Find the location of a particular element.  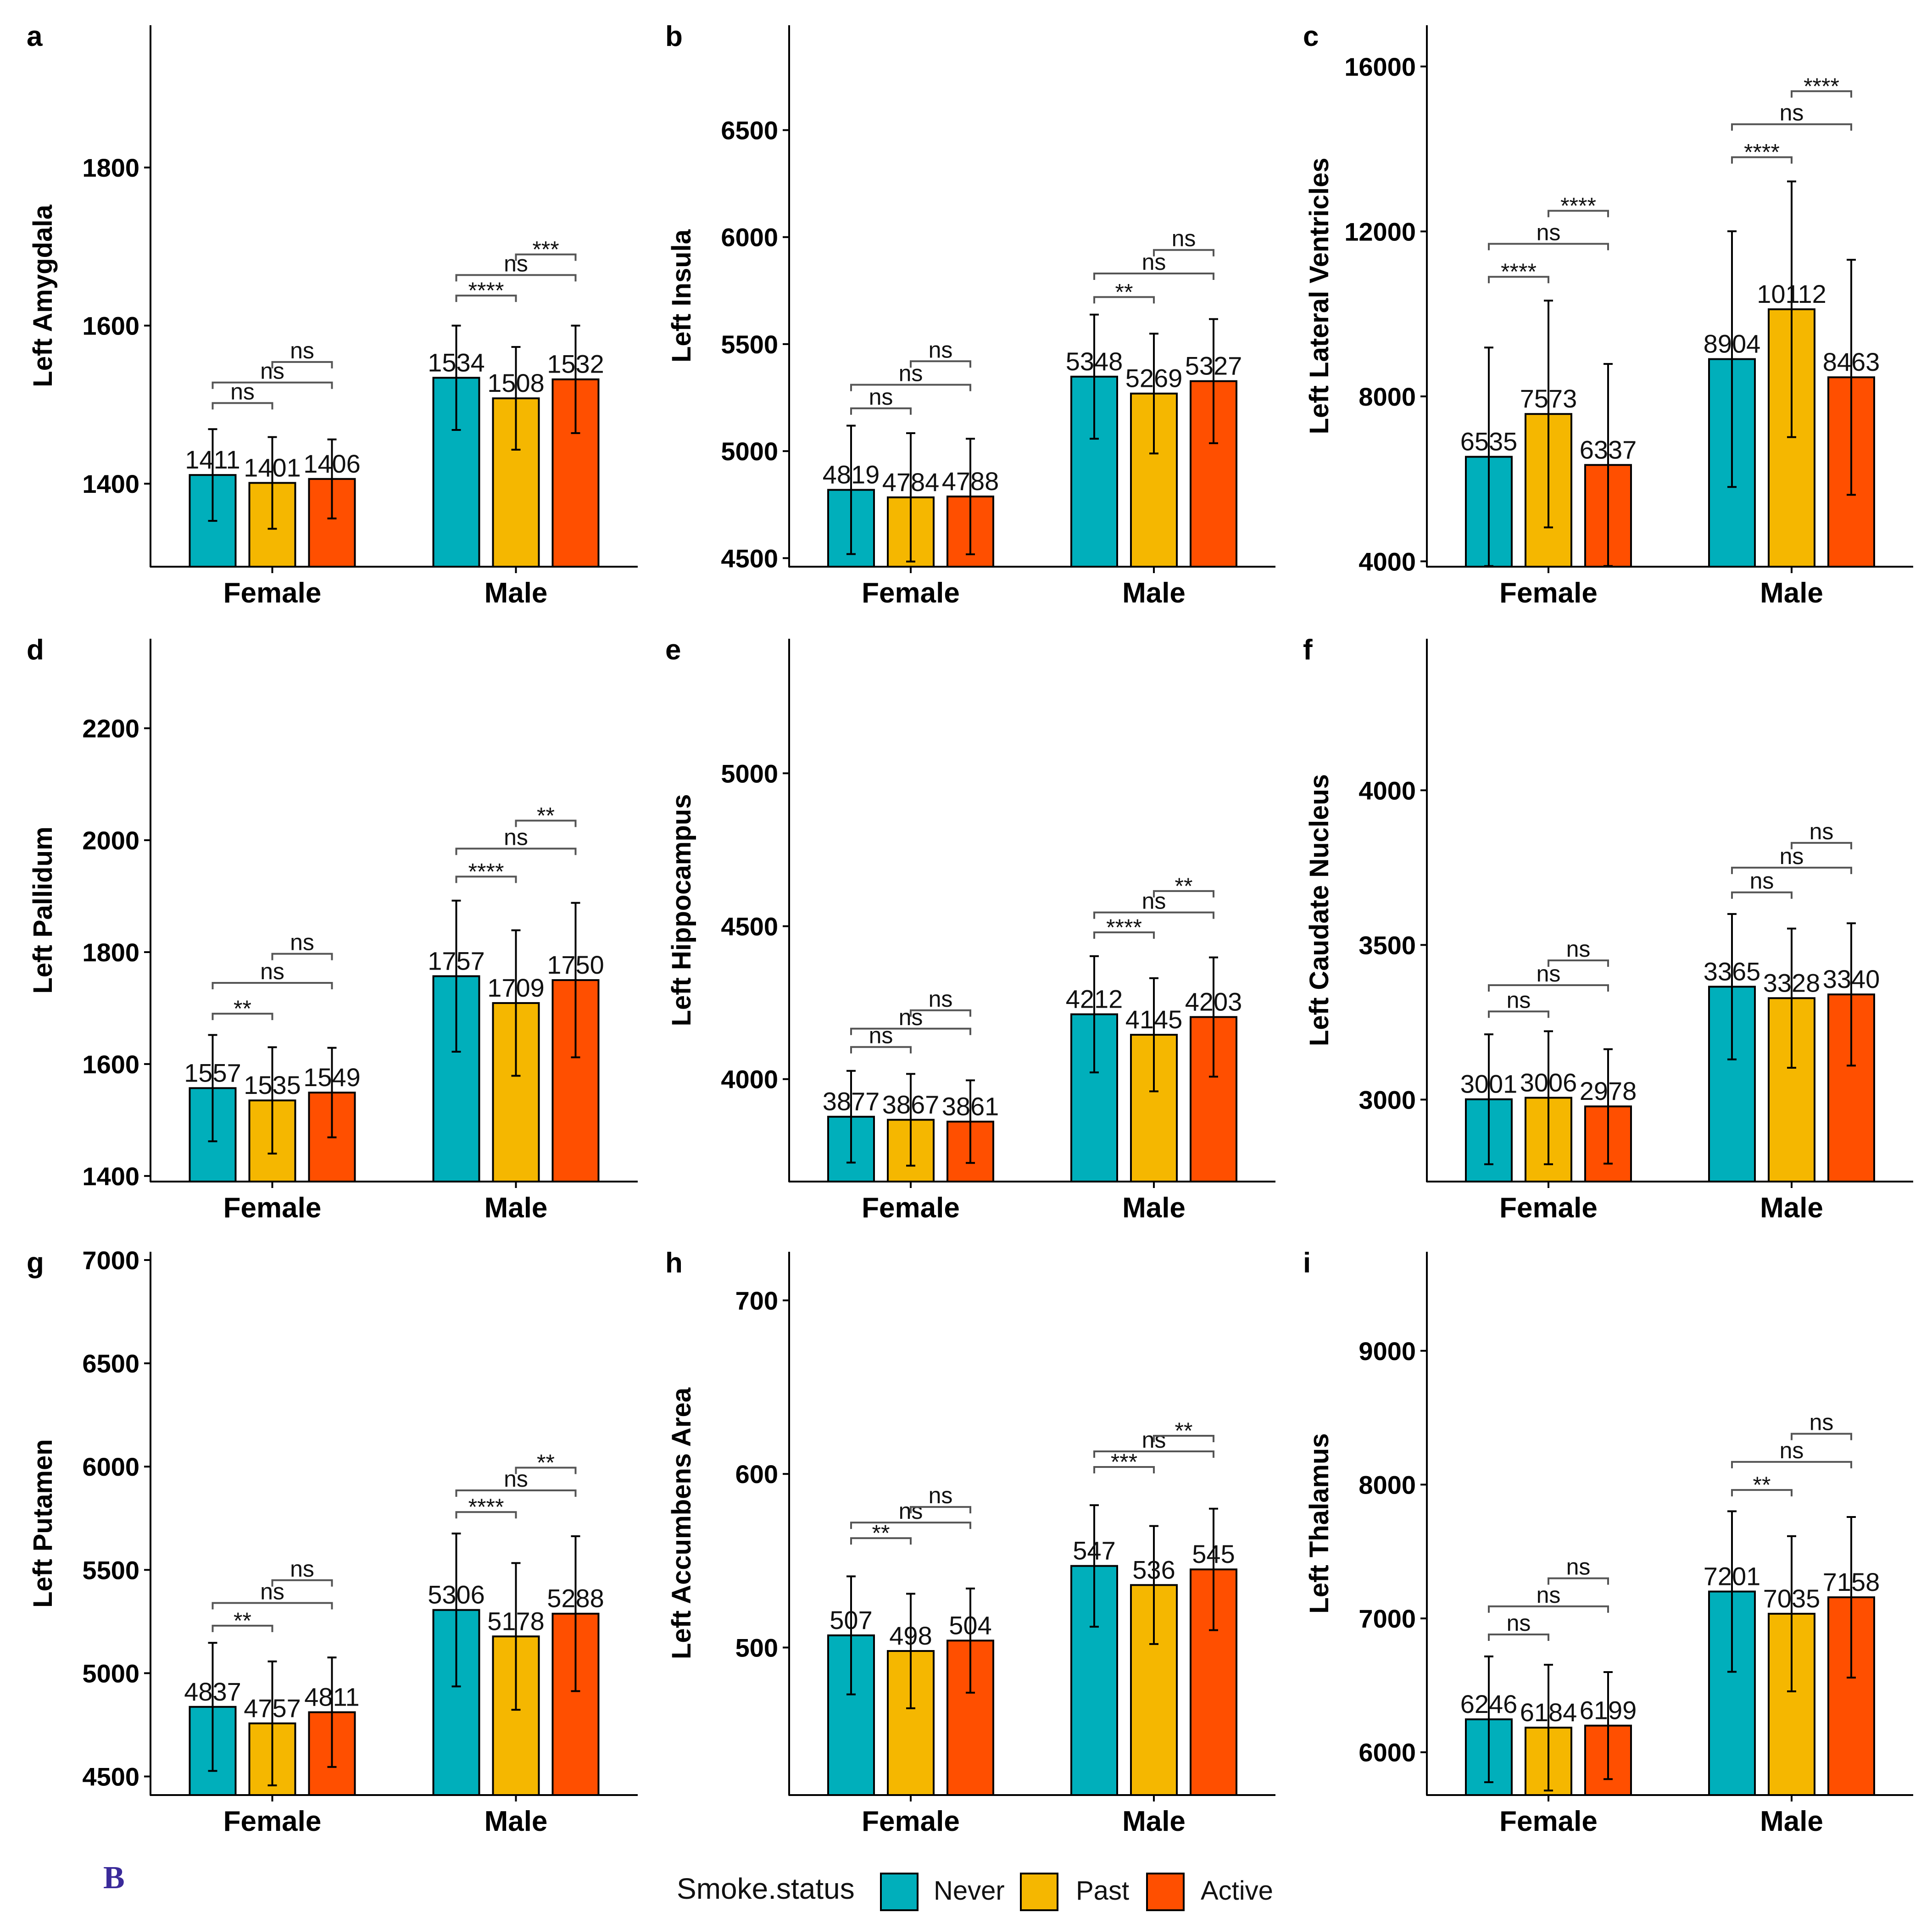

data-label-e-female-never: 3877 is located at coordinates (851, 1101).